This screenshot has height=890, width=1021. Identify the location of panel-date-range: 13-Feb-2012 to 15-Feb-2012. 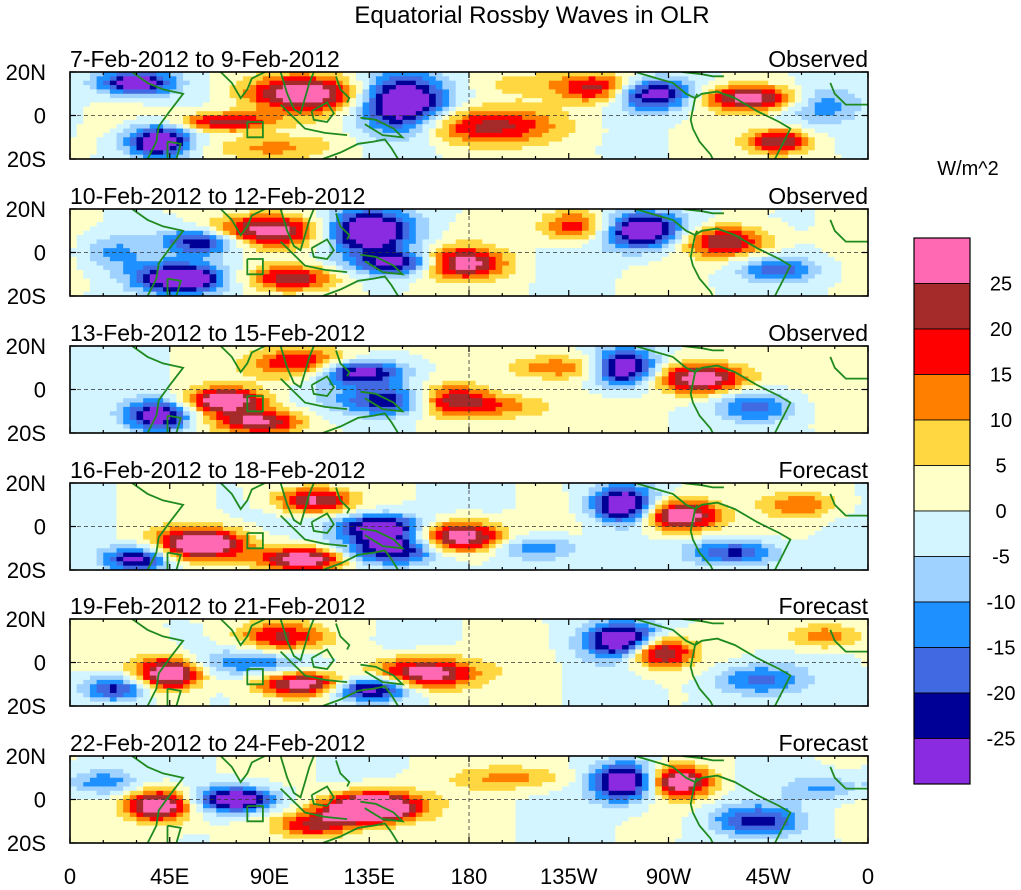
(217, 333).